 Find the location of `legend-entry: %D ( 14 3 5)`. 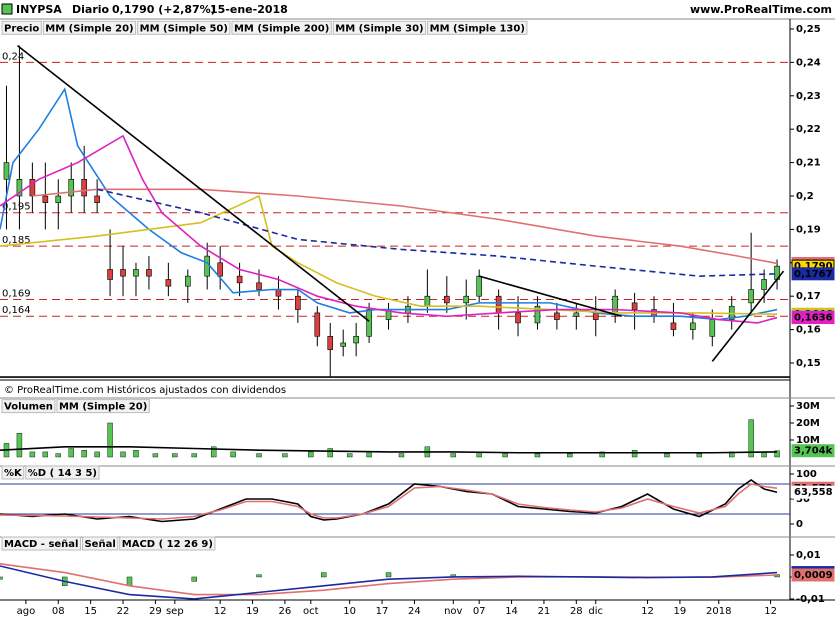

legend-entry: %D ( 14 3 5) is located at coordinates (62, 473).